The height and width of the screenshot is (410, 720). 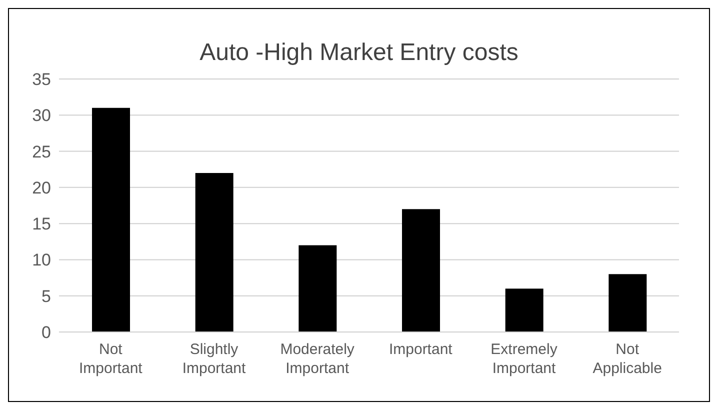 I want to click on y-tick-label: 25, so click(x=41, y=152).